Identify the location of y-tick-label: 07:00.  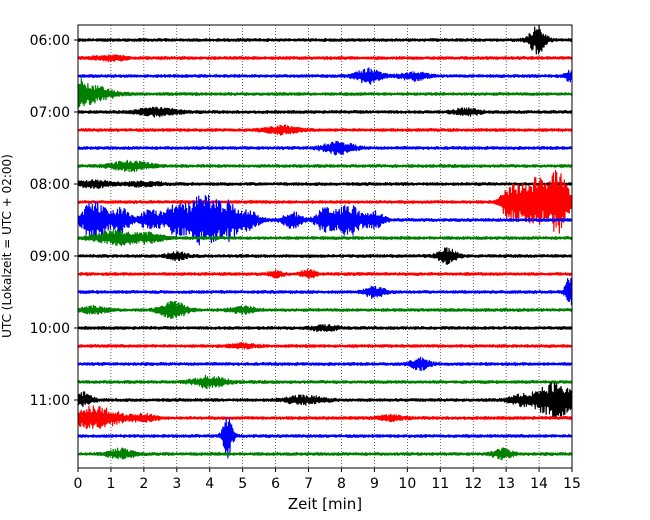
(50, 113).